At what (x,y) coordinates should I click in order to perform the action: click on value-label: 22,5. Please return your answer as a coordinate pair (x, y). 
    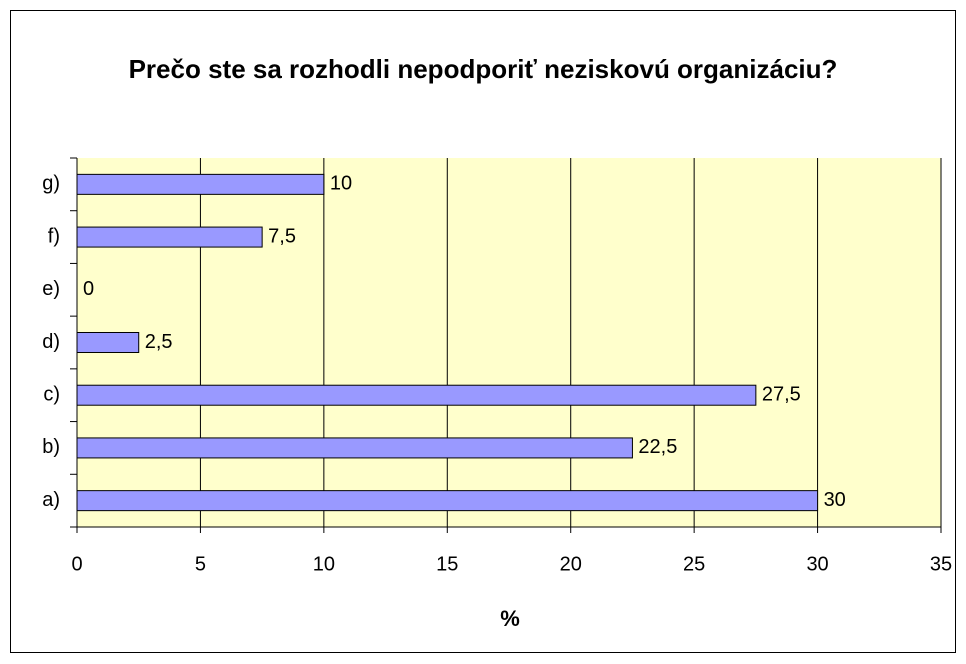
    Looking at the image, I should click on (657, 447).